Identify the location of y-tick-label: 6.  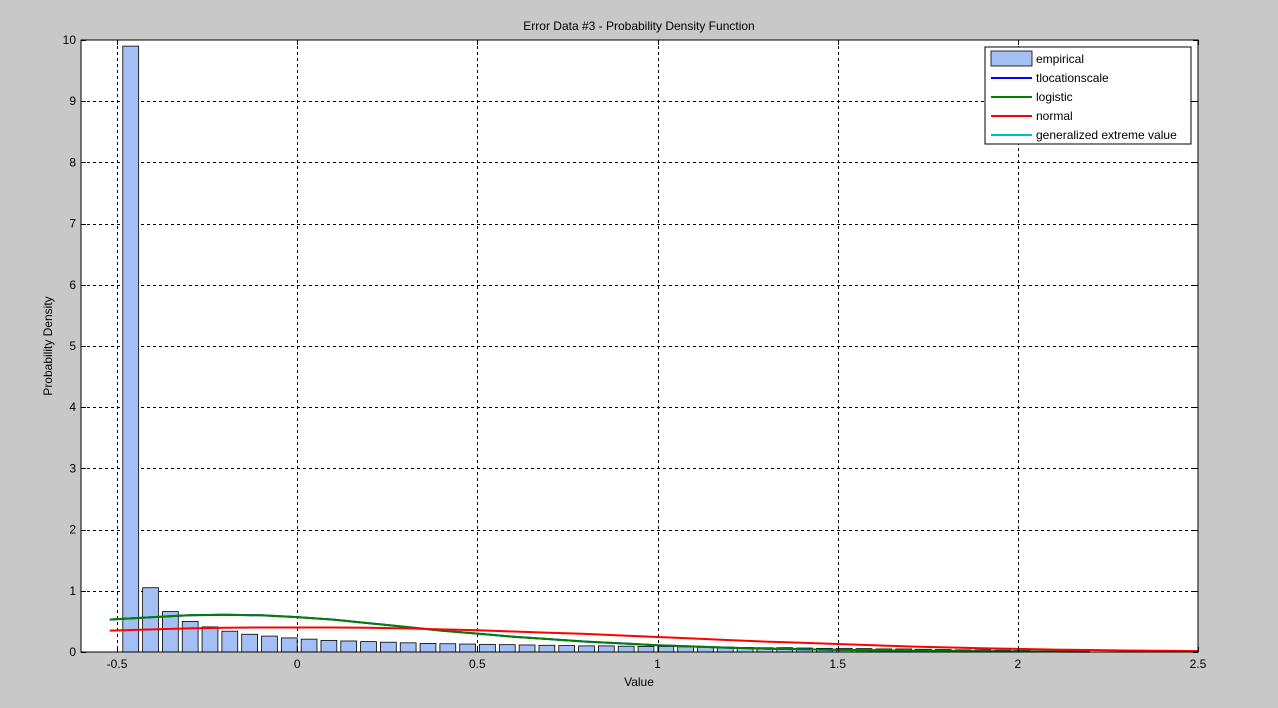
(72, 285).